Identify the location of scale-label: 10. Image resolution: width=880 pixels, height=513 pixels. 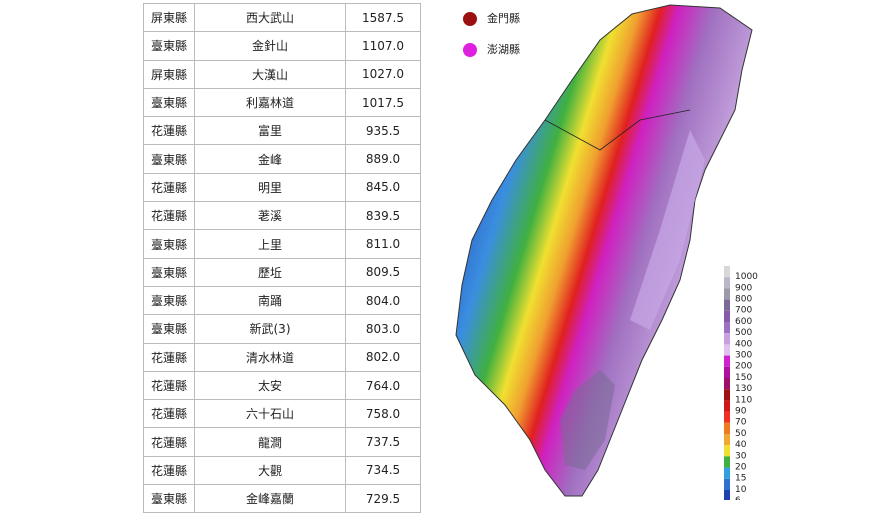
(741, 490).